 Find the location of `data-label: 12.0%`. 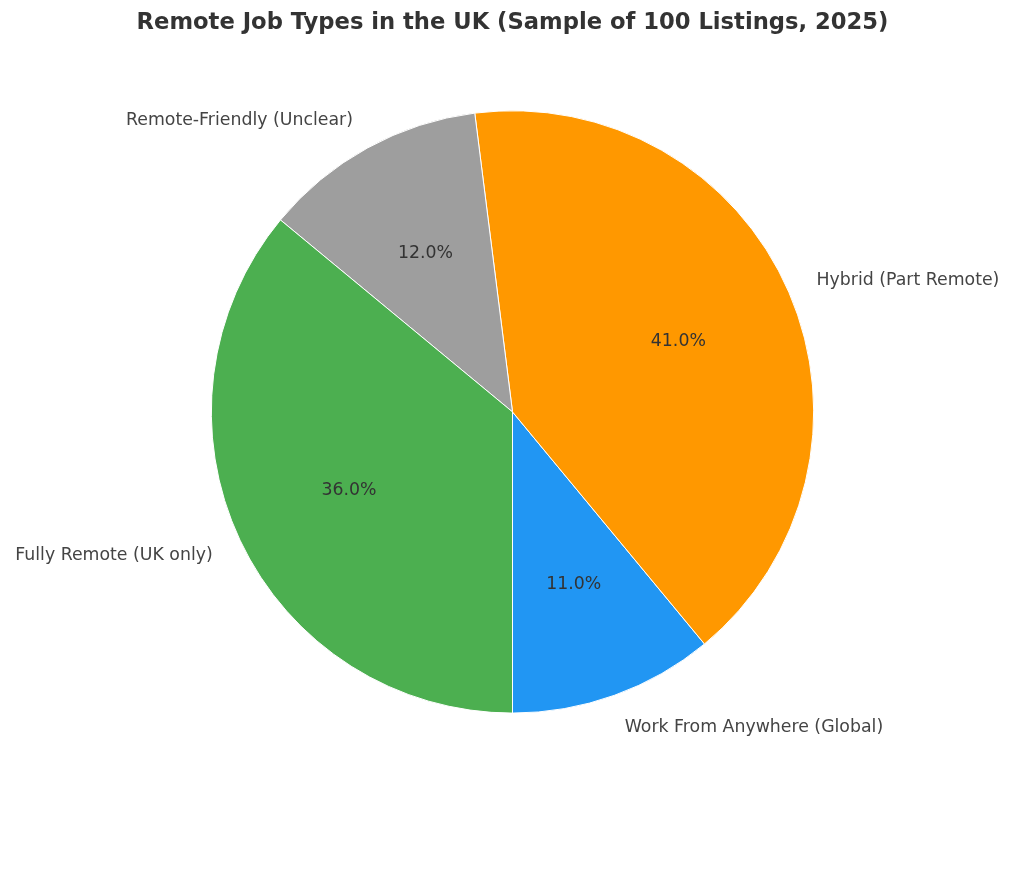

data-label: 12.0% is located at coordinates (425, 252).